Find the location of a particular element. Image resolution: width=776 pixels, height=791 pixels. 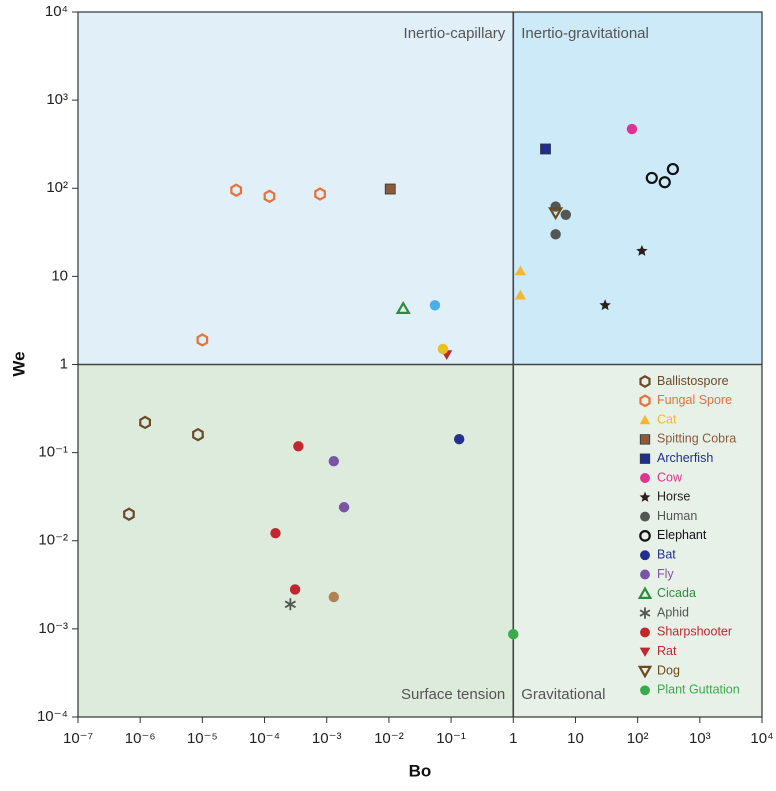

region-label: Gravitational is located at coordinates (563, 694).